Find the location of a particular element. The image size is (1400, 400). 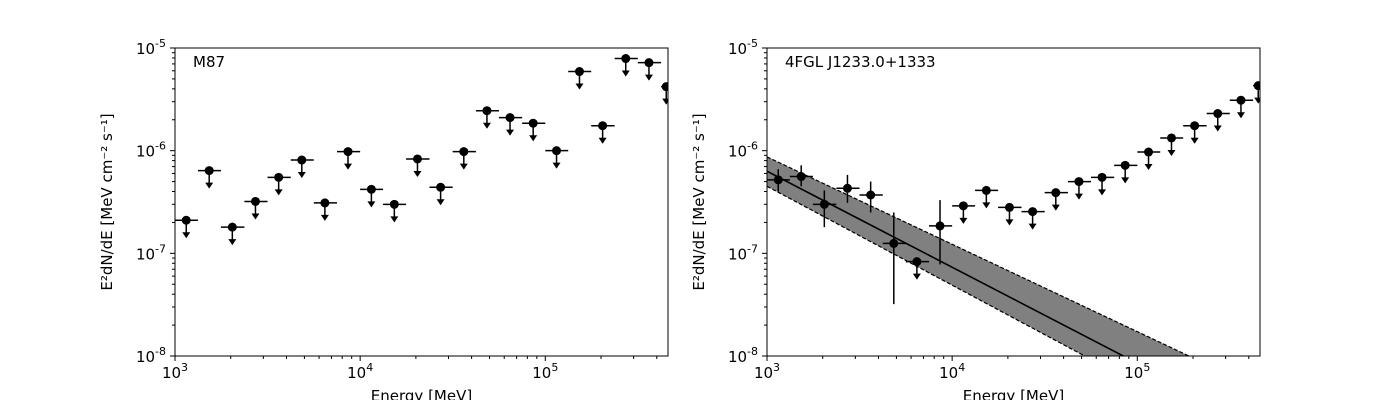

x-tick-label: 10⁵ is located at coordinates (1137, 371).